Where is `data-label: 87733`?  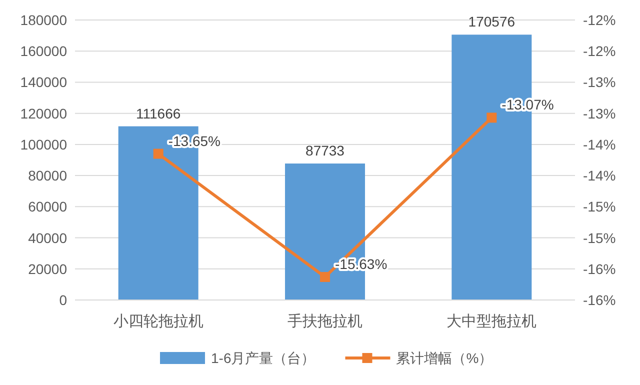 data-label: 87733 is located at coordinates (325, 150).